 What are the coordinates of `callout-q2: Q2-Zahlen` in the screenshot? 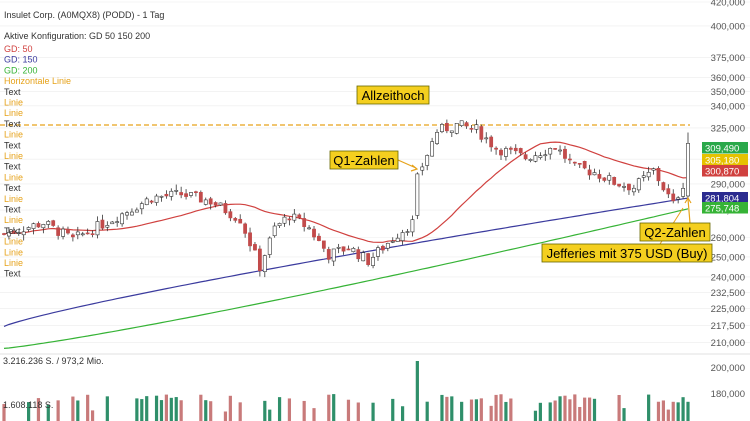 It's located at (675, 232).